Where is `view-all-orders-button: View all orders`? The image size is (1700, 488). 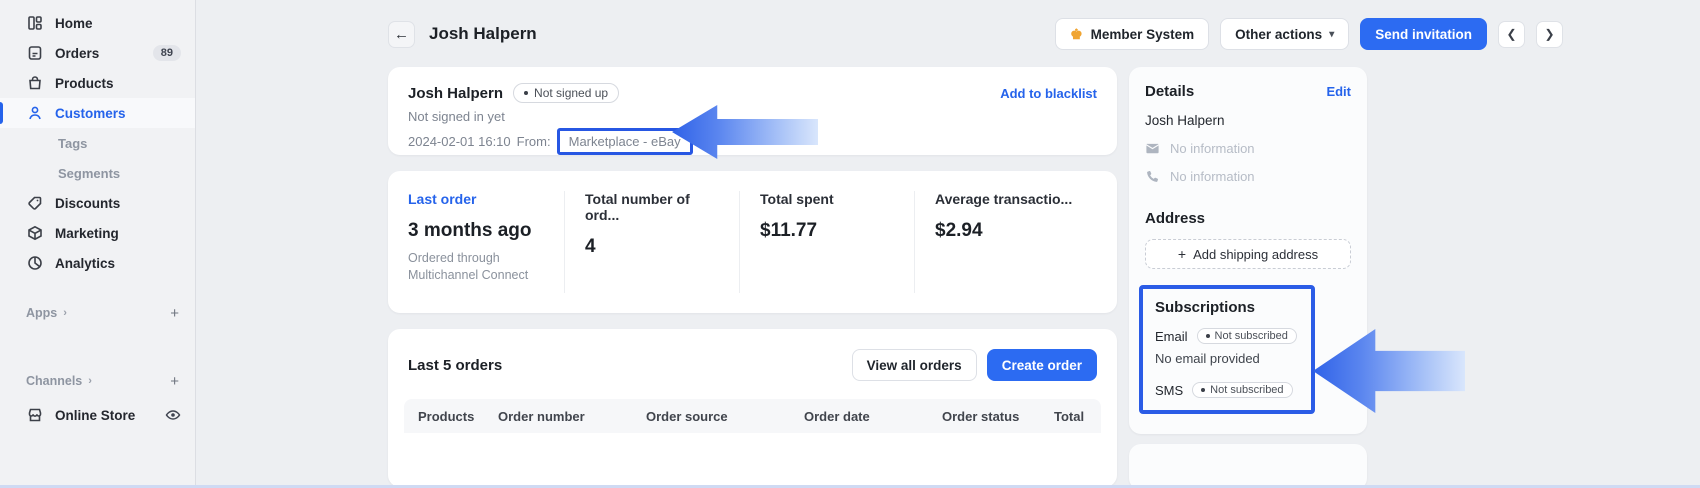 view-all-orders-button: View all orders is located at coordinates (914, 365).